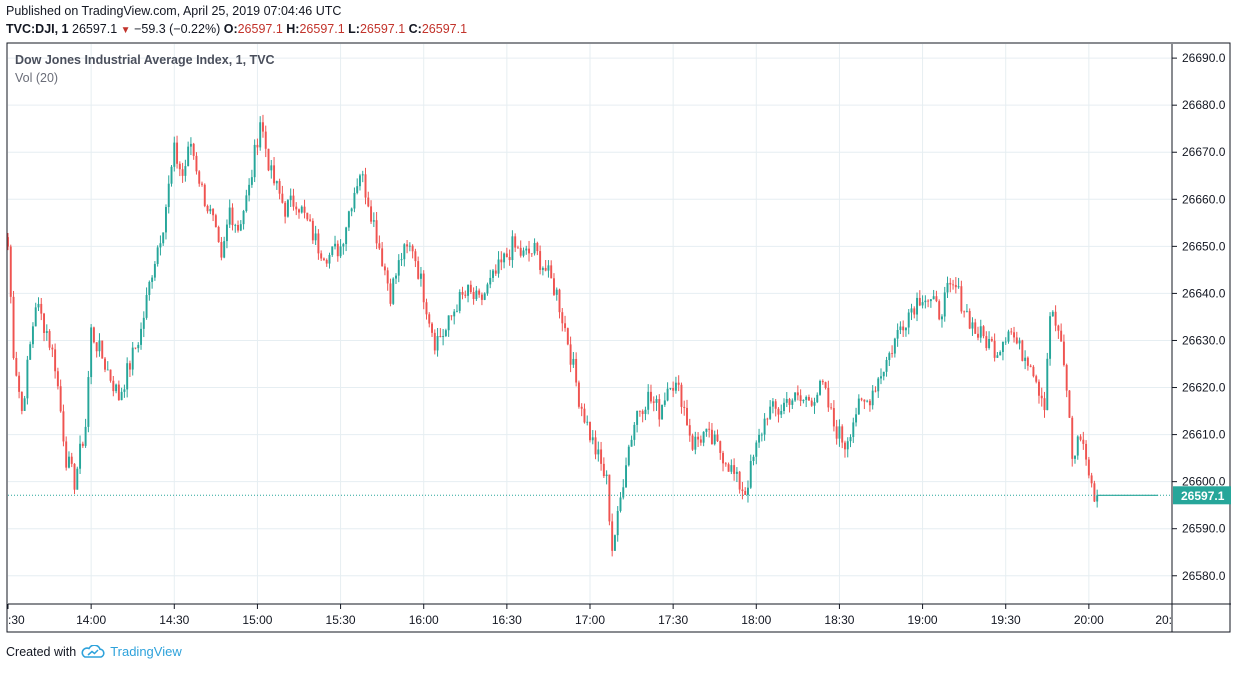 This screenshot has height=674, width=1240. I want to click on x-tick-label: 20:00, so click(1089, 620).